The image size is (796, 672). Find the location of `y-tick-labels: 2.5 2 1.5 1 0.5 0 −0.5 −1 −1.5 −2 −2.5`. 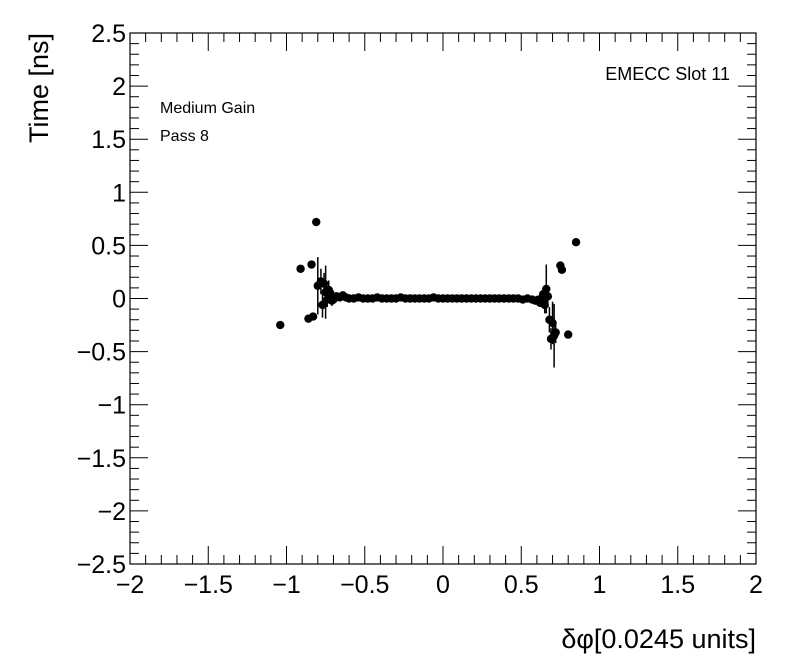

y-tick-labels: 2.5 2 1.5 1 0.5 0 −0.5 −1 −1.5 −2 −2.5 is located at coordinates (101, 299).